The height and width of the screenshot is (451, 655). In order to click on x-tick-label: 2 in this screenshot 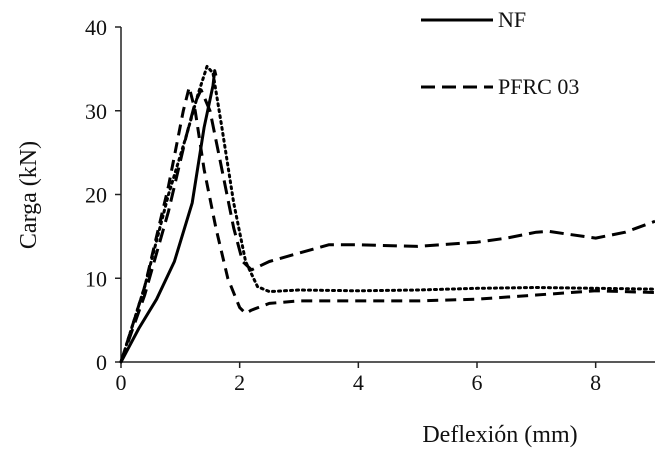, I will do `click(239, 382)`.